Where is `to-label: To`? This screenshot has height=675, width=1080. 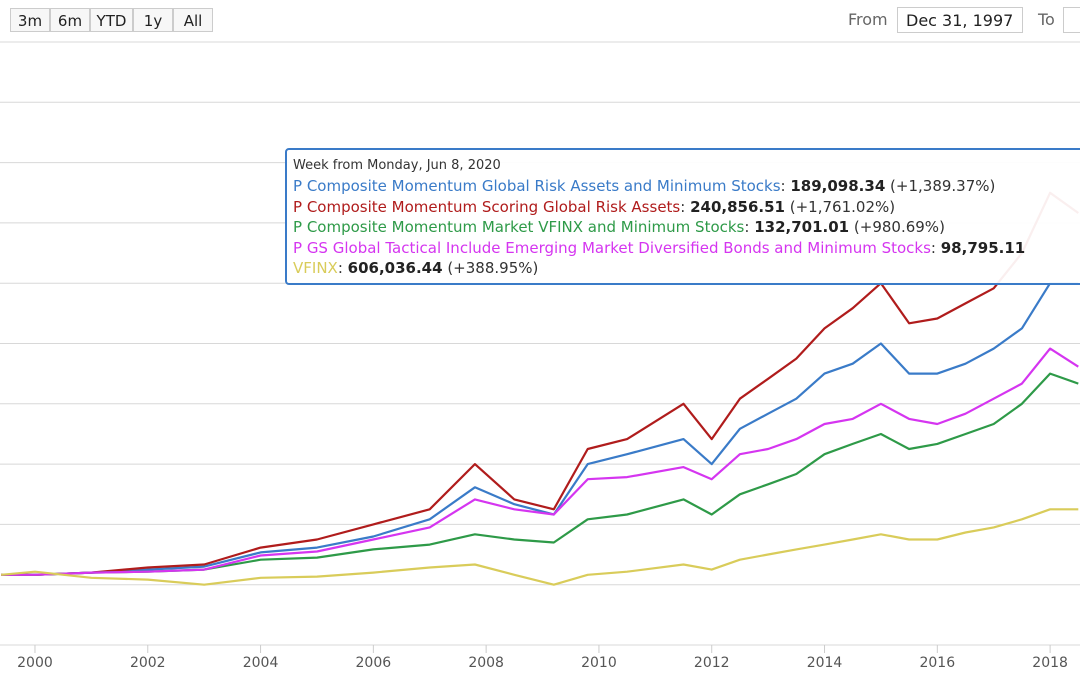
to-label: To is located at coordinates (1046, 19).